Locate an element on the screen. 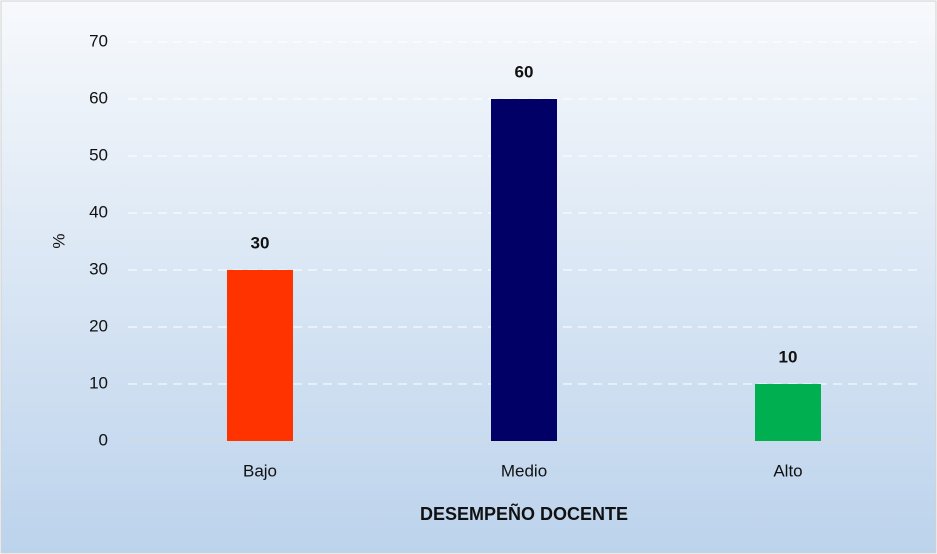 The height and width of the screenshot is (554, 937). y-tick-label: 30 is located at coordinates (98, 268).